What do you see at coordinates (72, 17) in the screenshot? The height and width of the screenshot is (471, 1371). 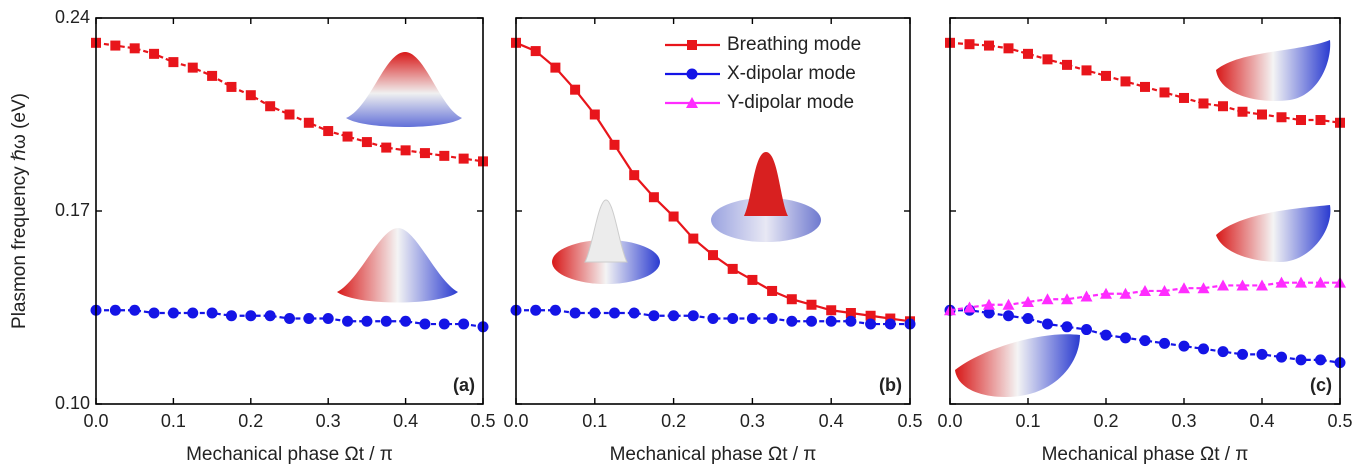 I see `y-tick-label: 0.24` at bounding box center [72, 17].